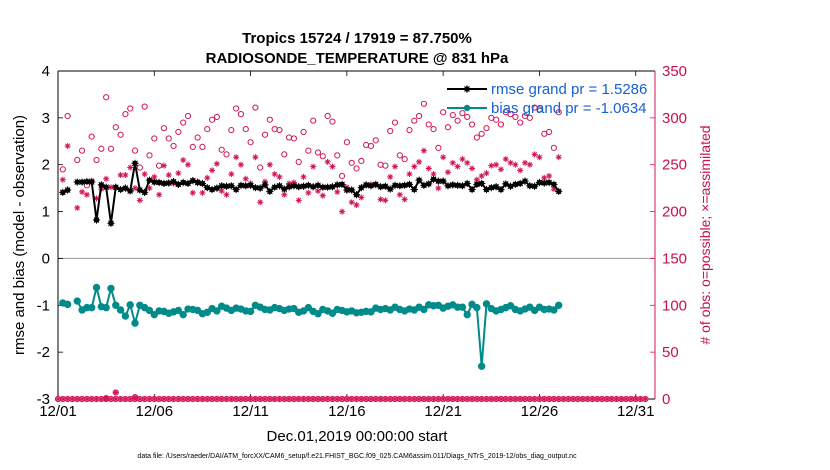 The image size is (830, 470). Describe the element at coordinates (674, 212) in the screenshot. I see `y2-tick-label: 200` at that location.